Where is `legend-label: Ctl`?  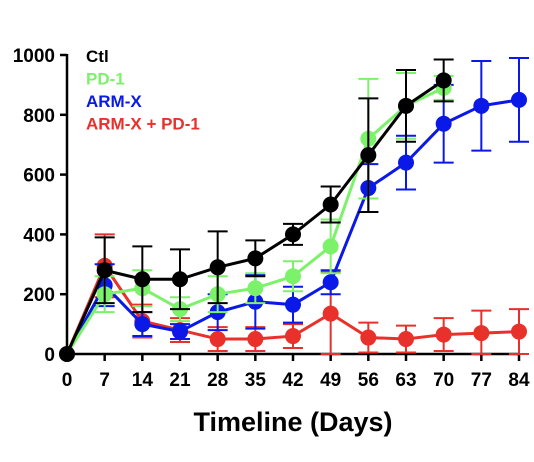
legend-label: Ctl is located at coordinates (97, 56).